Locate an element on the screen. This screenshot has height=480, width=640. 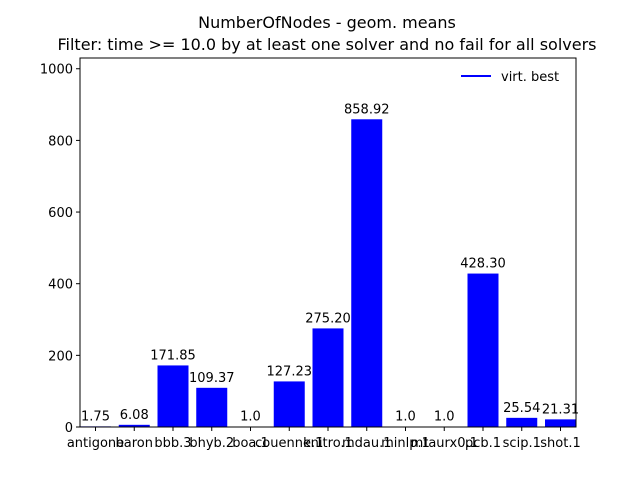
legend: virt. best is located at coordinates (510, 77).